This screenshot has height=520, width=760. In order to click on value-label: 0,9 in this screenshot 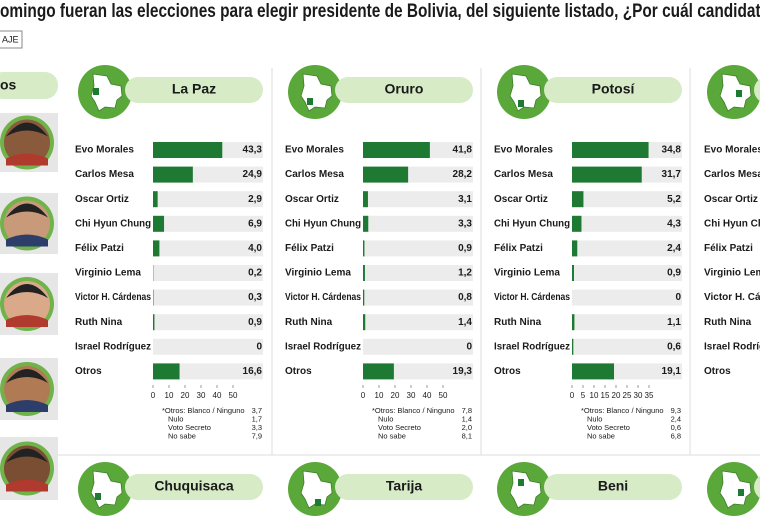, I will do `click(674, 273)`.